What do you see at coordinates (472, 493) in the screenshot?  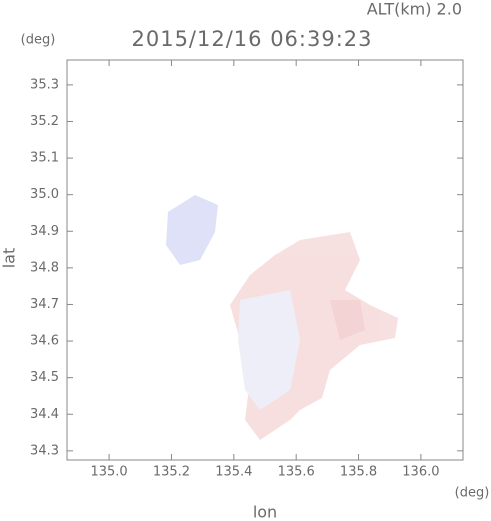 I see `x-unit: (deg)` at bounding box center [472, 493].